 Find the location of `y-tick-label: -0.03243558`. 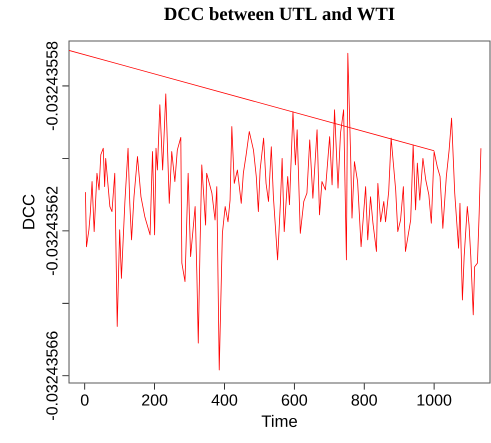

y-tick-label: -0.03243558 is located at coordinates (52, 86).